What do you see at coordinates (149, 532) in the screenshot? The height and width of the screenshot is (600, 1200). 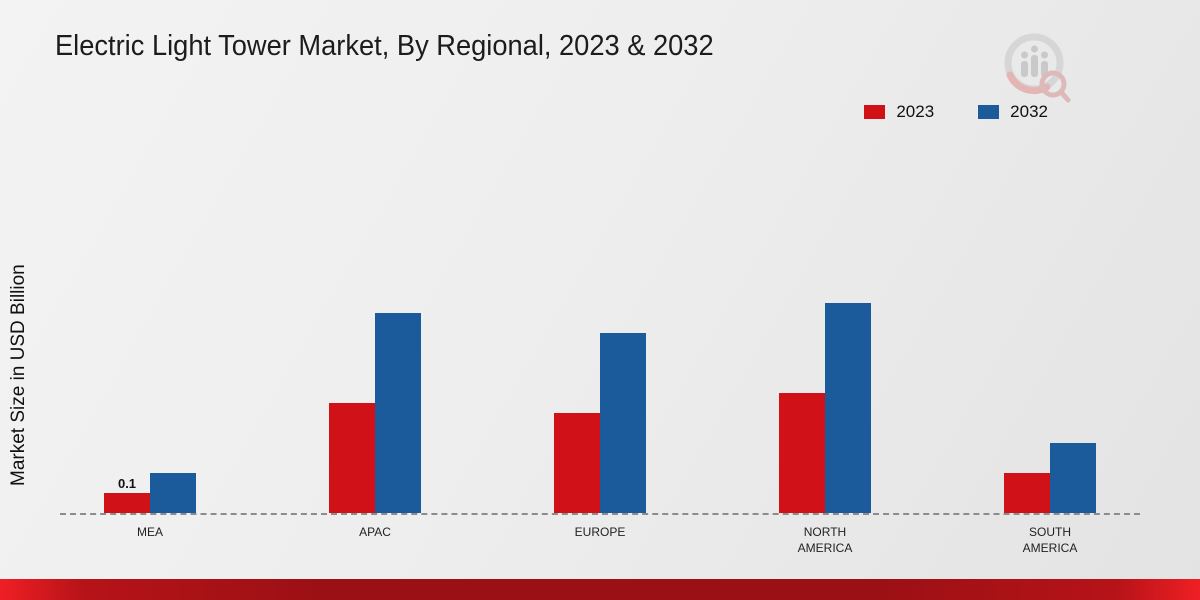 I see `category-label-mea: MEA` at bounding box center [149, 532].